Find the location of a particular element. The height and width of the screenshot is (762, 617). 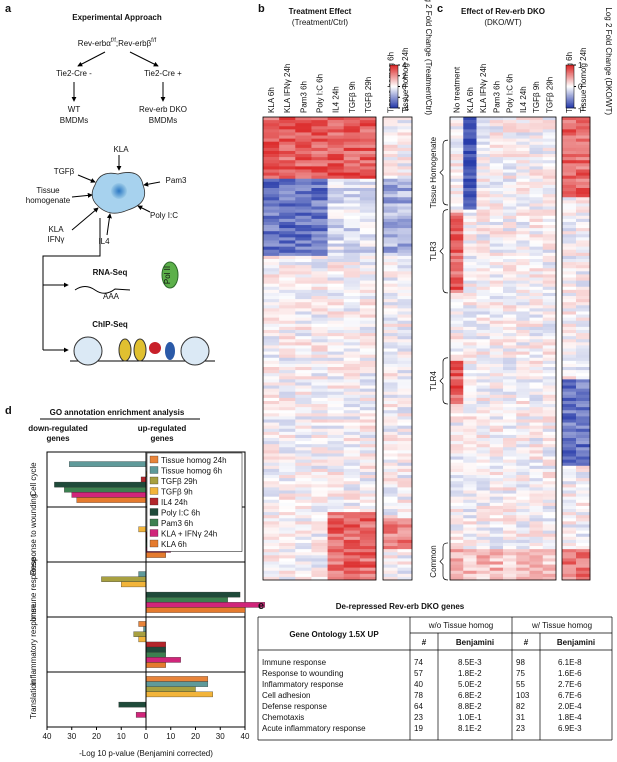

column-label: TGFβ 9h is located at coordinates (352, 97).